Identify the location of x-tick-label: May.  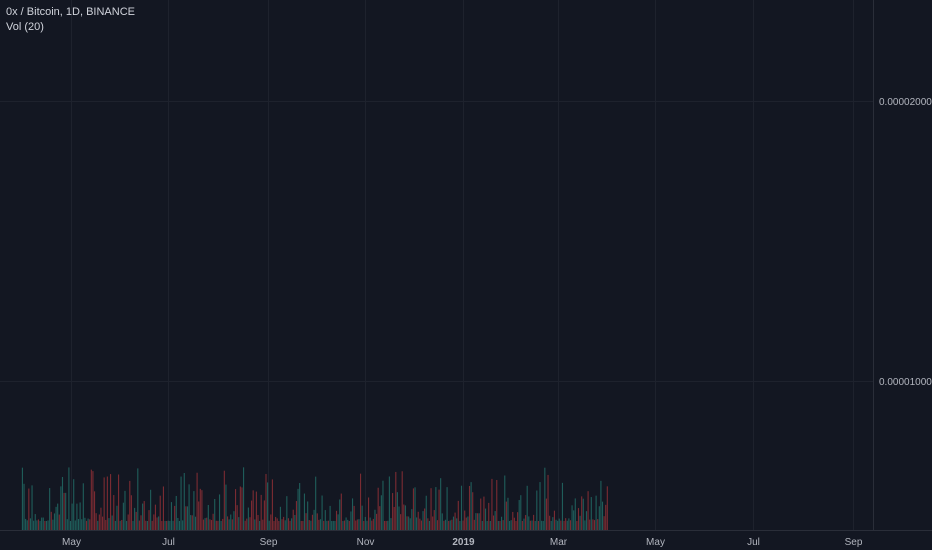
(71, 542).